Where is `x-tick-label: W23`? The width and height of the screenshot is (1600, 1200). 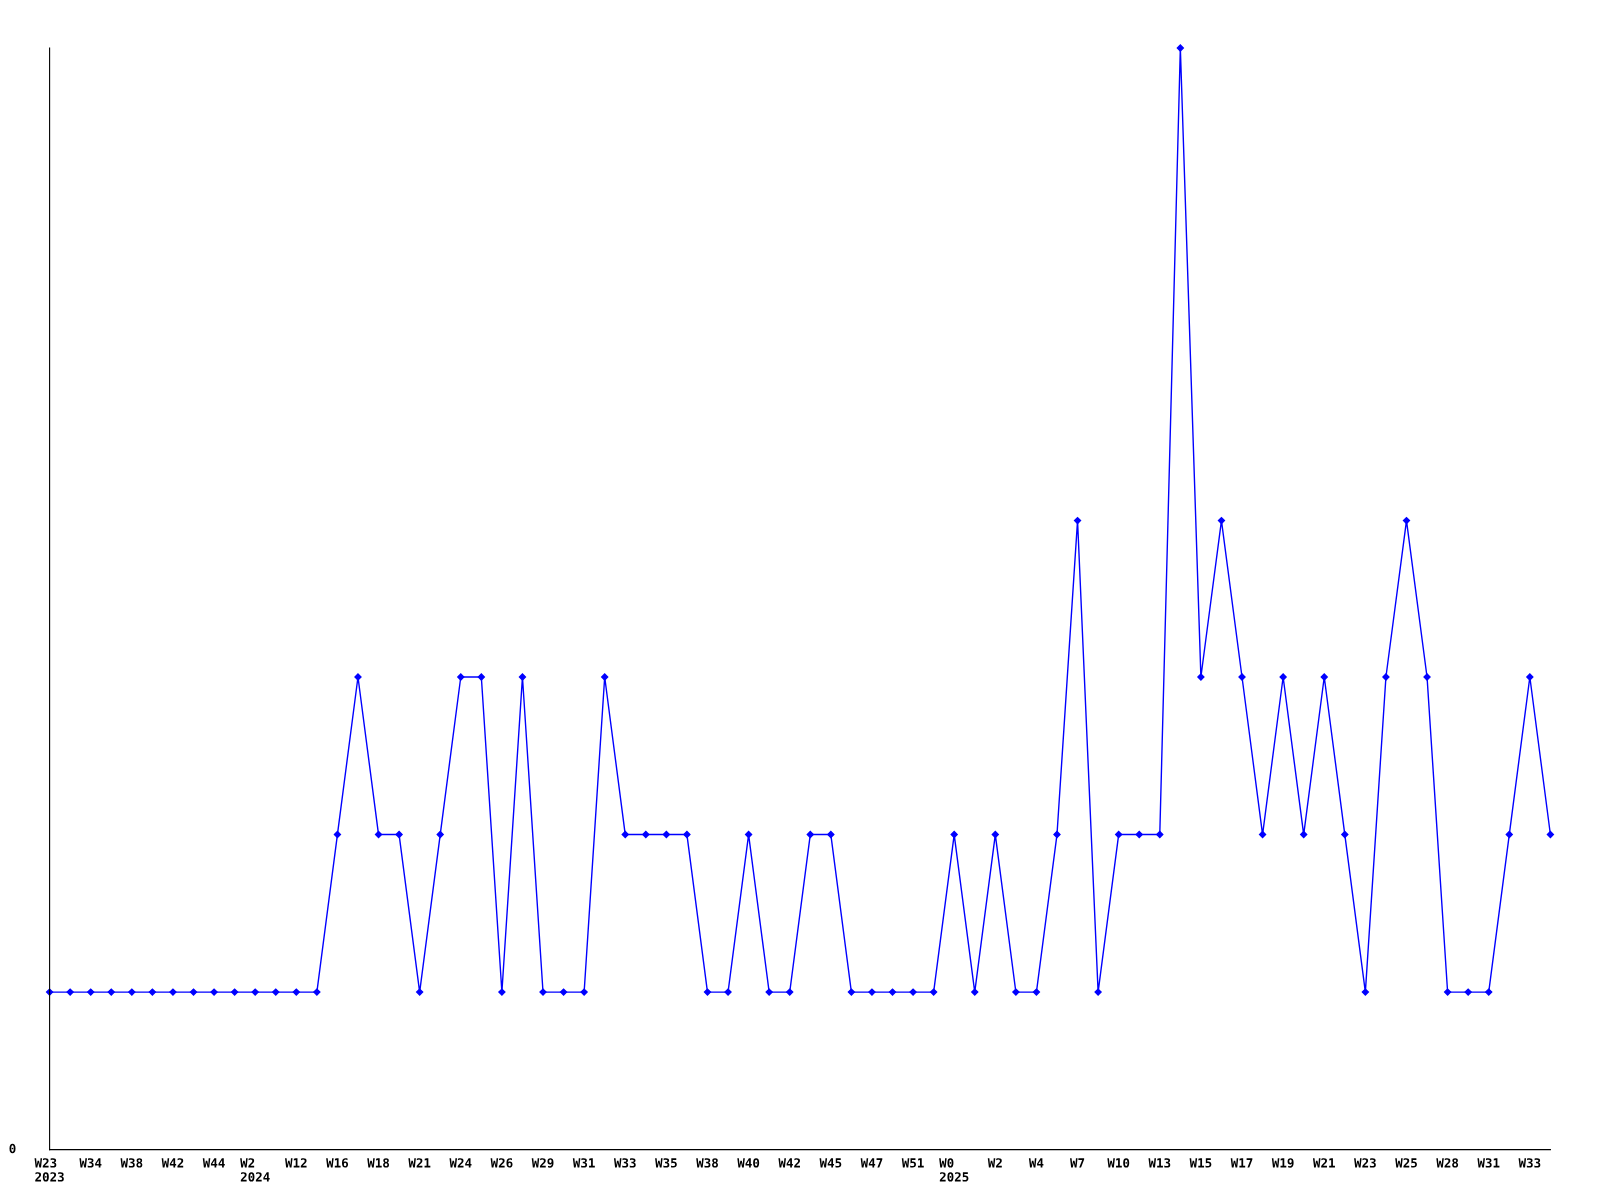
x-tick-label: W23 is located at coordinates (1365, 1163).